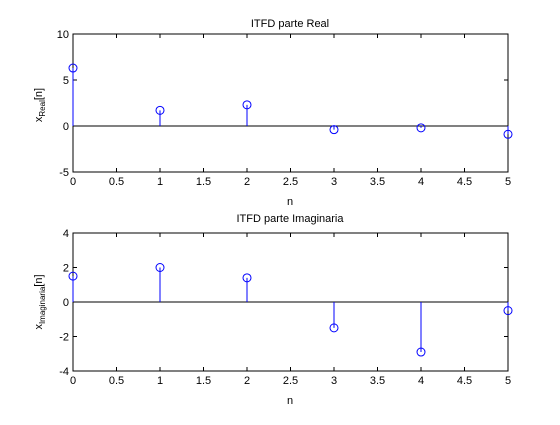 This screenshot has width=560, height=425. Describe the element at coordinates (64, 338) in the screenshot. I see `y-tick-label: -2` at that location.